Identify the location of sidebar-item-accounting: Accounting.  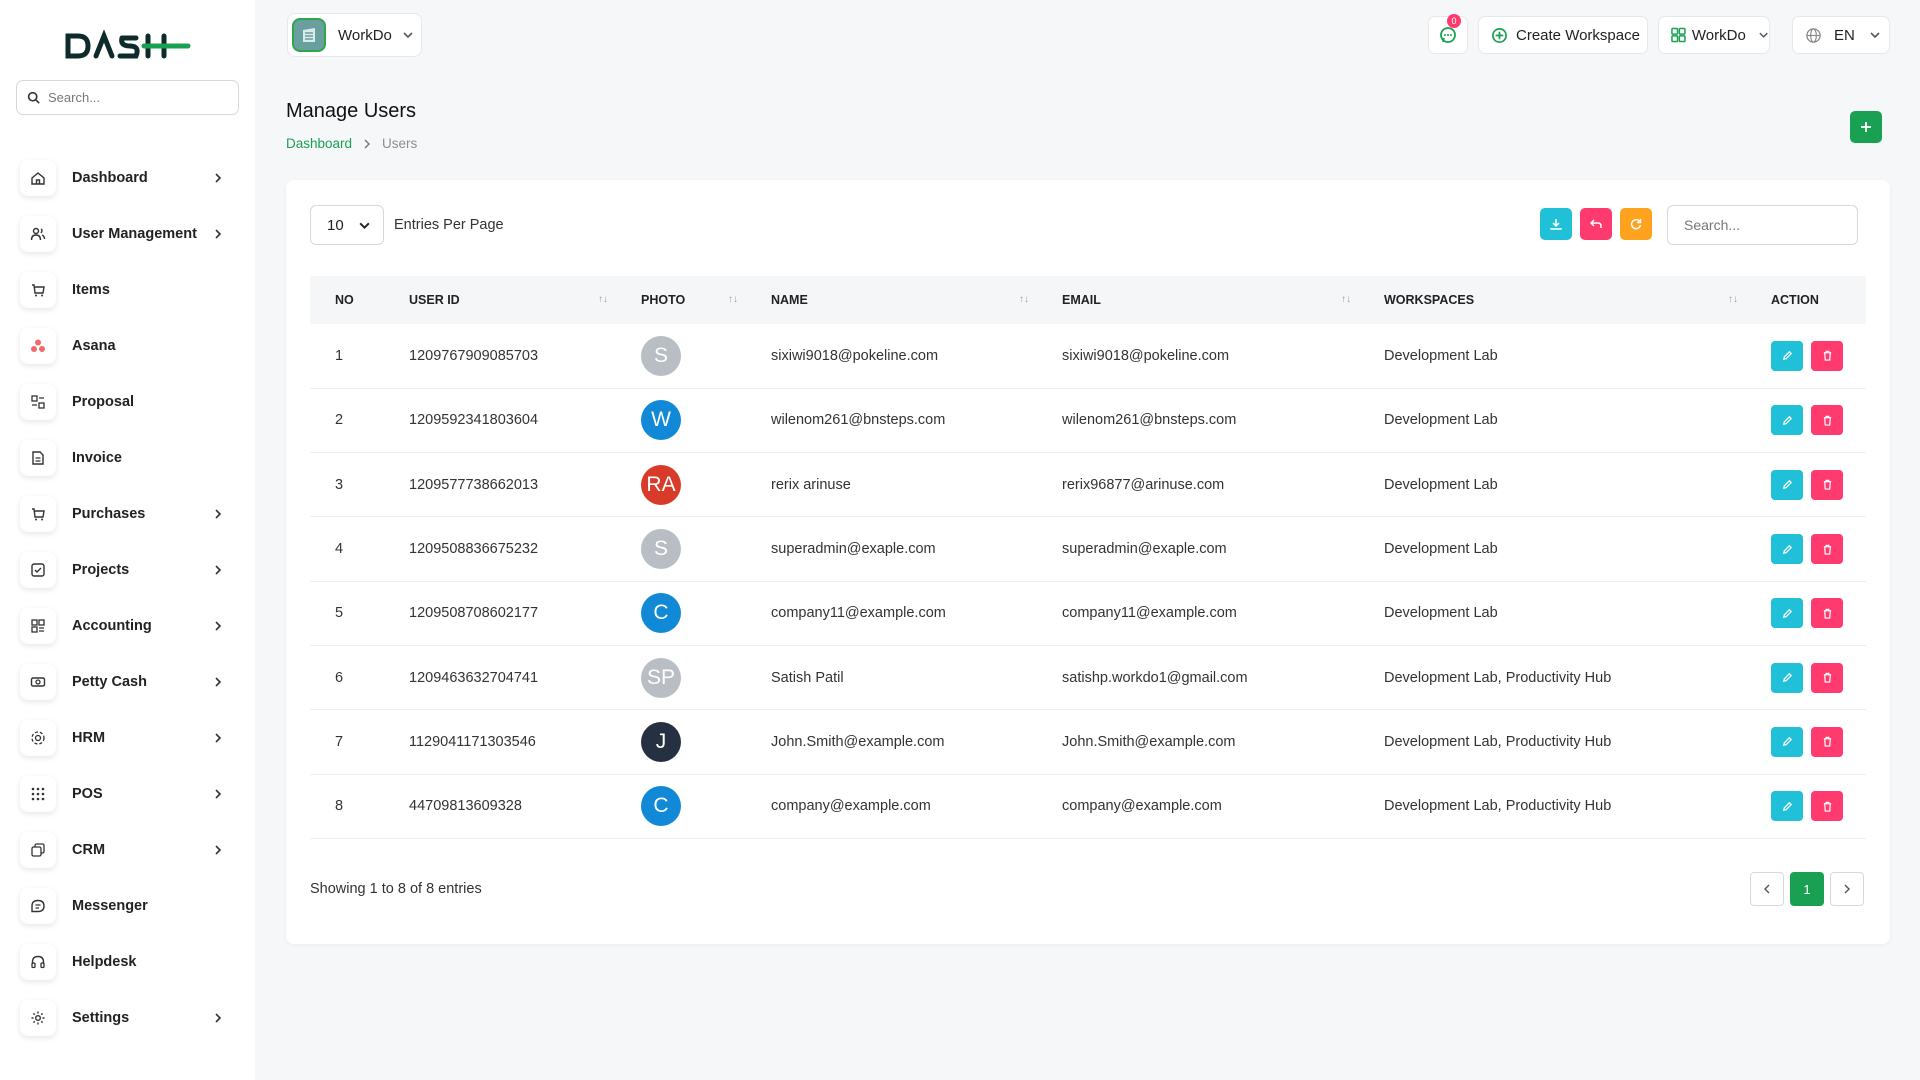
(127, 626).